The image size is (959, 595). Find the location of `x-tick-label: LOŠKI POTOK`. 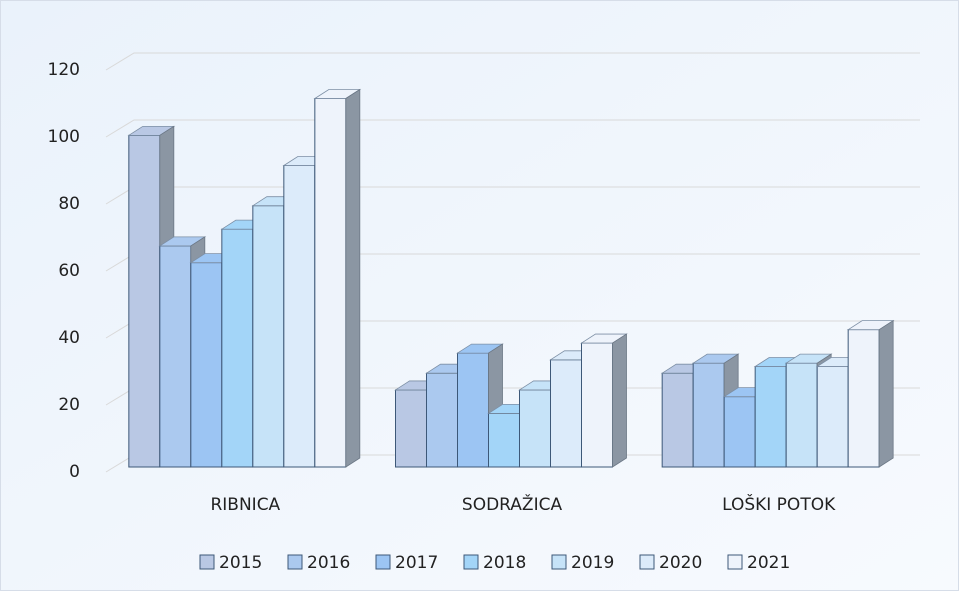

x-tick-label: LOŠKI POTOK is located at coordinates (779, 504).